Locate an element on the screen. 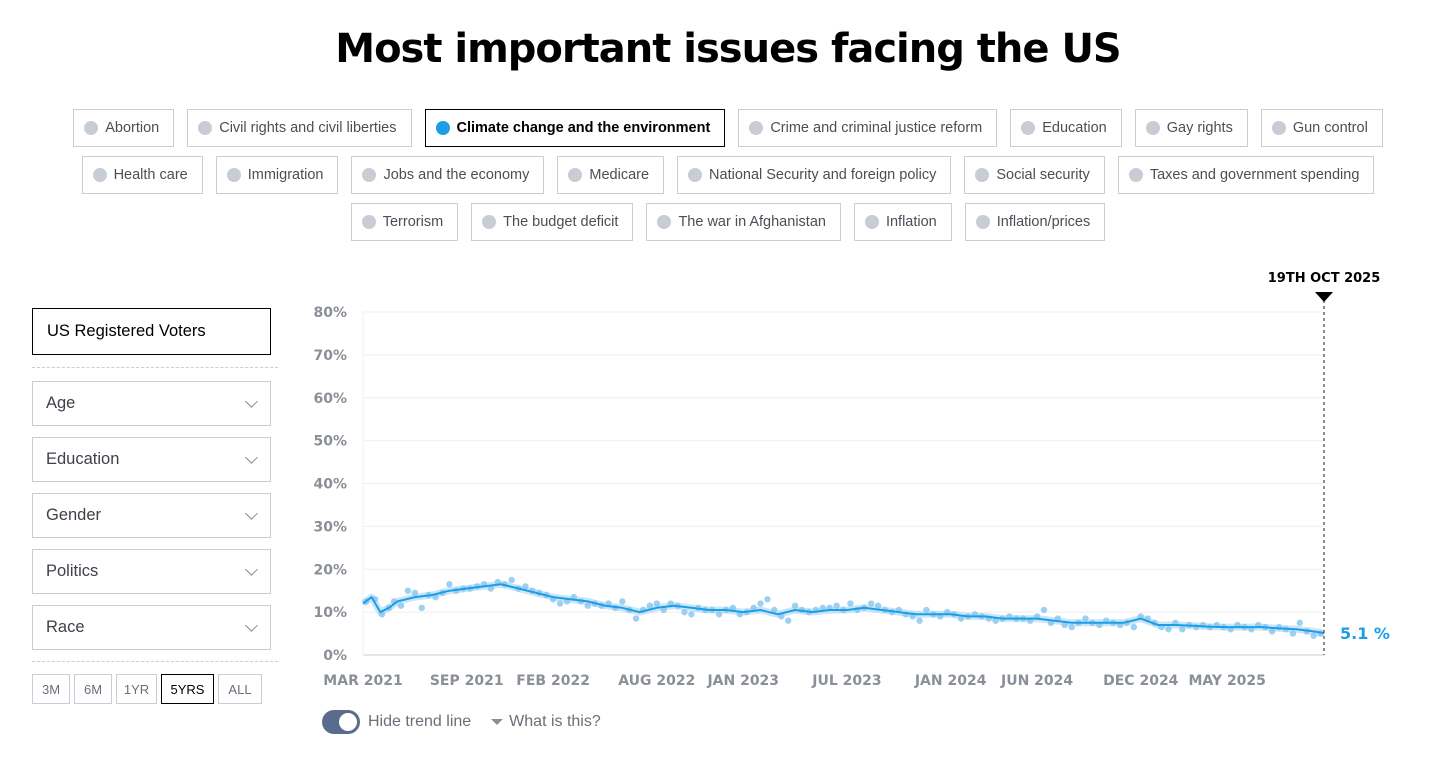 This screenshot has width=1456, height=758. trend-line is located at coordinates (843, 609).